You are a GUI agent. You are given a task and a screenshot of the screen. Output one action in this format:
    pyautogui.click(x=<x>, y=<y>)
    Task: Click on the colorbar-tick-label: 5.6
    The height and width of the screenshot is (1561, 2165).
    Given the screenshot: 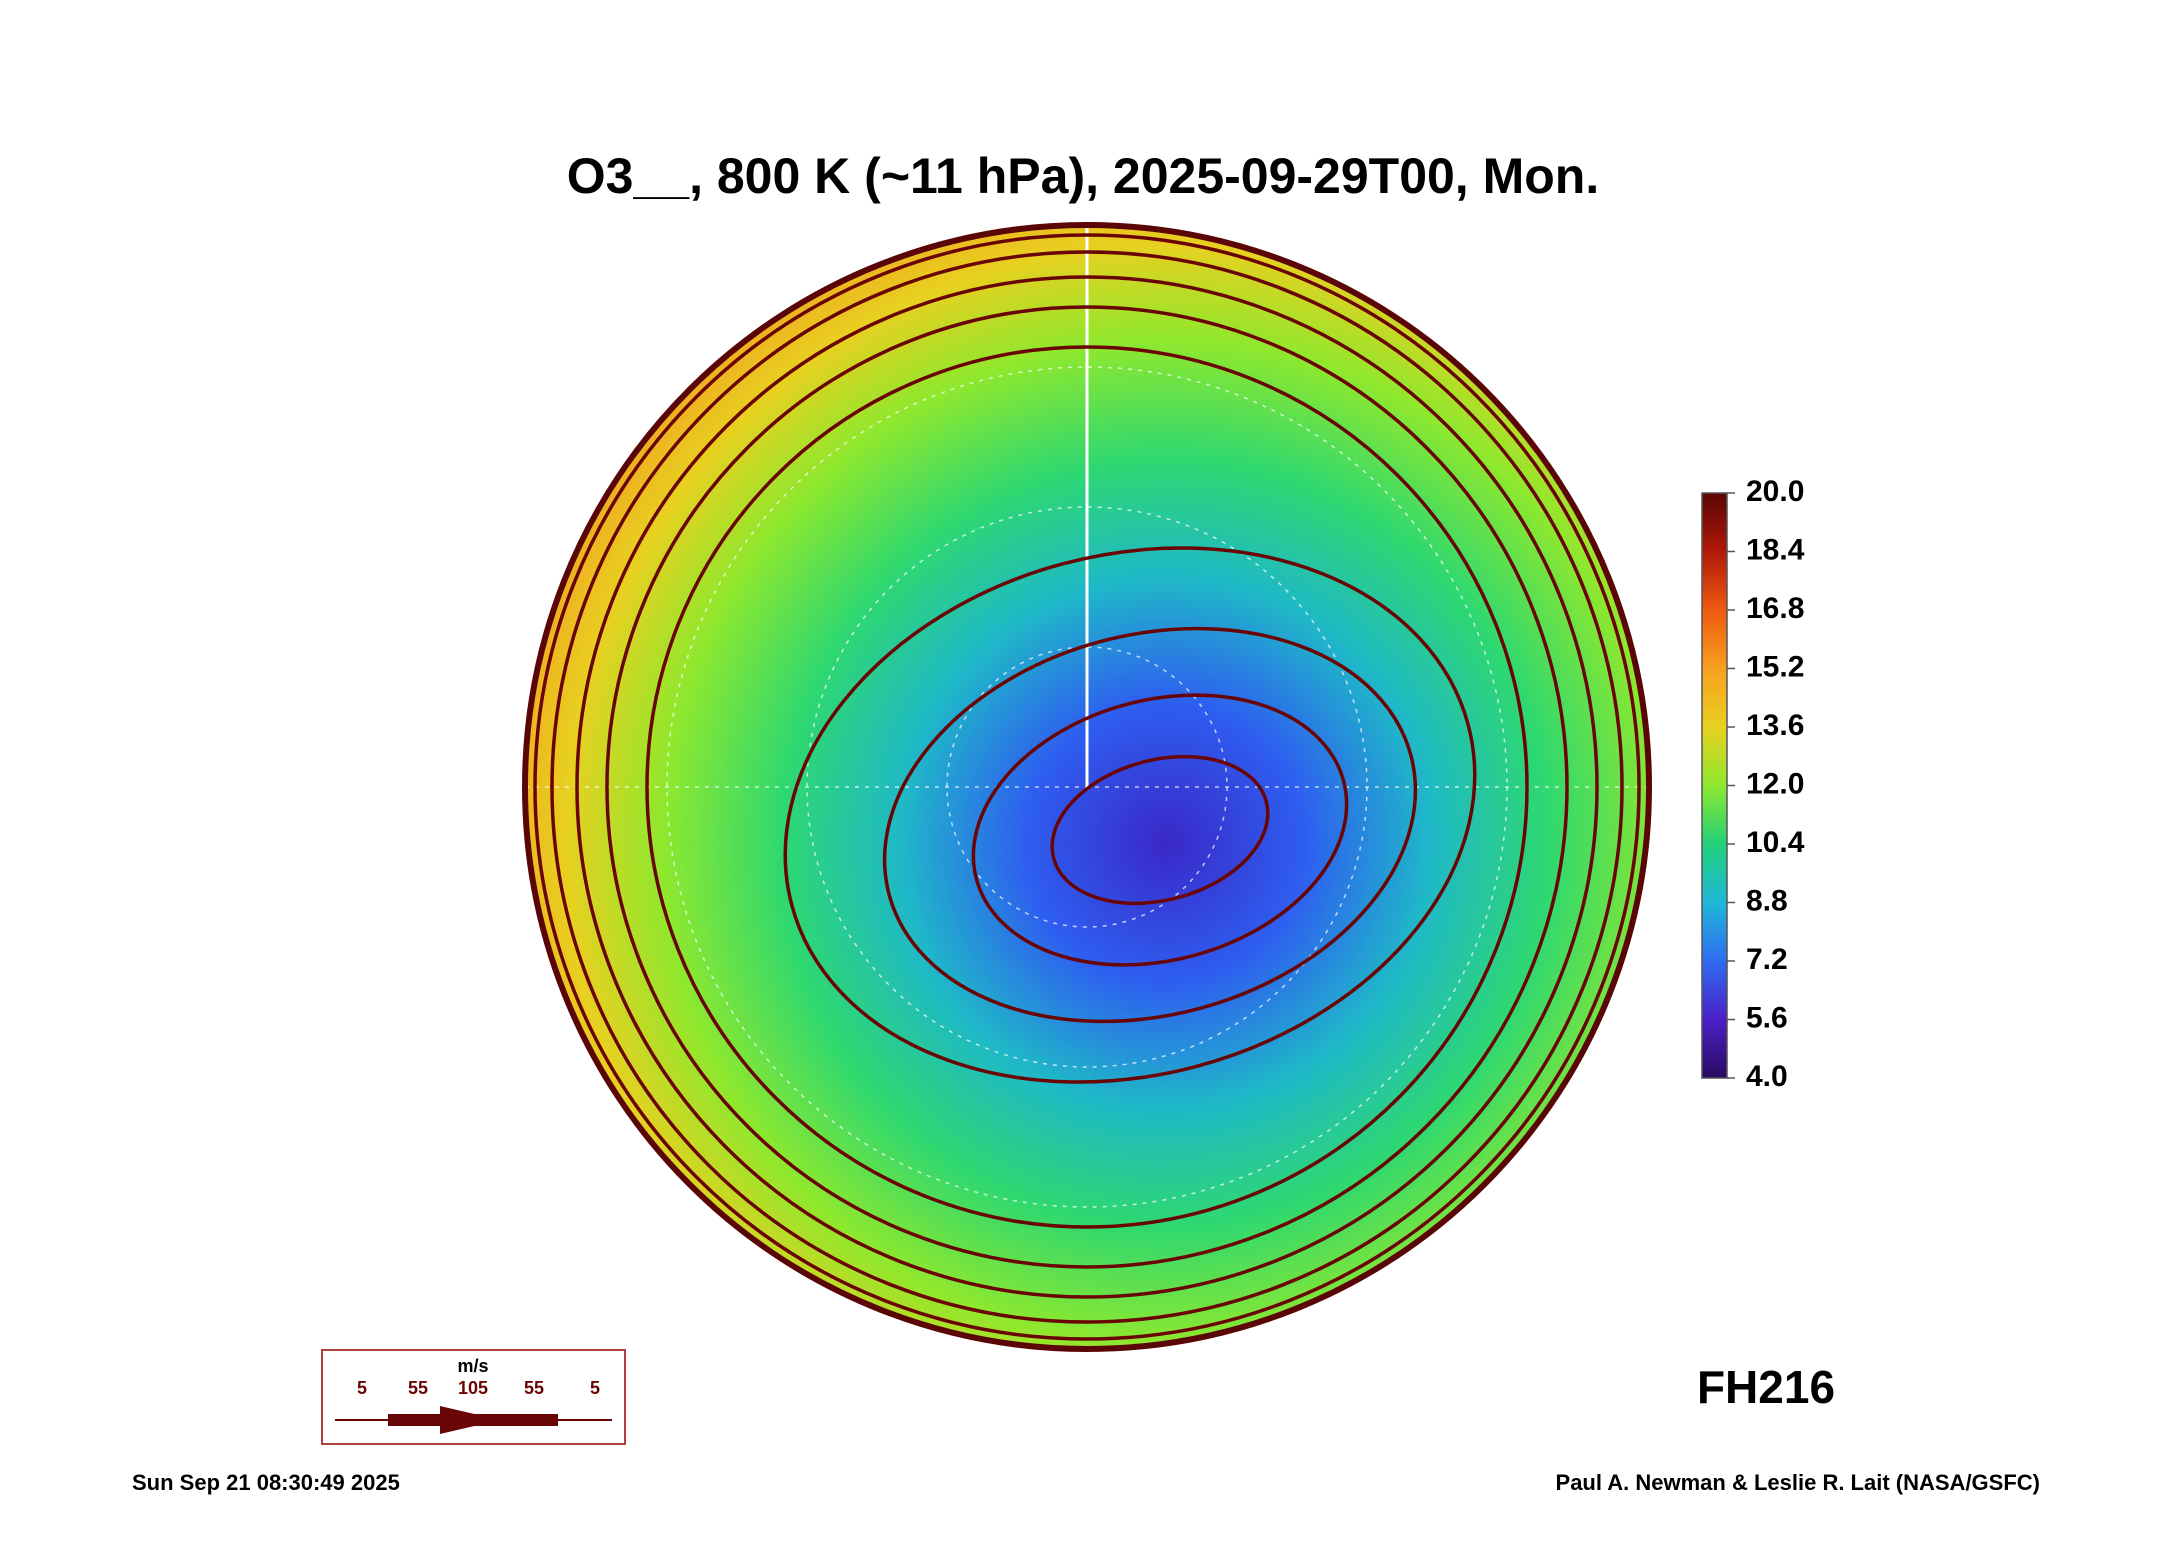 What is the action you would take?
    pyautogui.click(x=1767, y=1017)
    